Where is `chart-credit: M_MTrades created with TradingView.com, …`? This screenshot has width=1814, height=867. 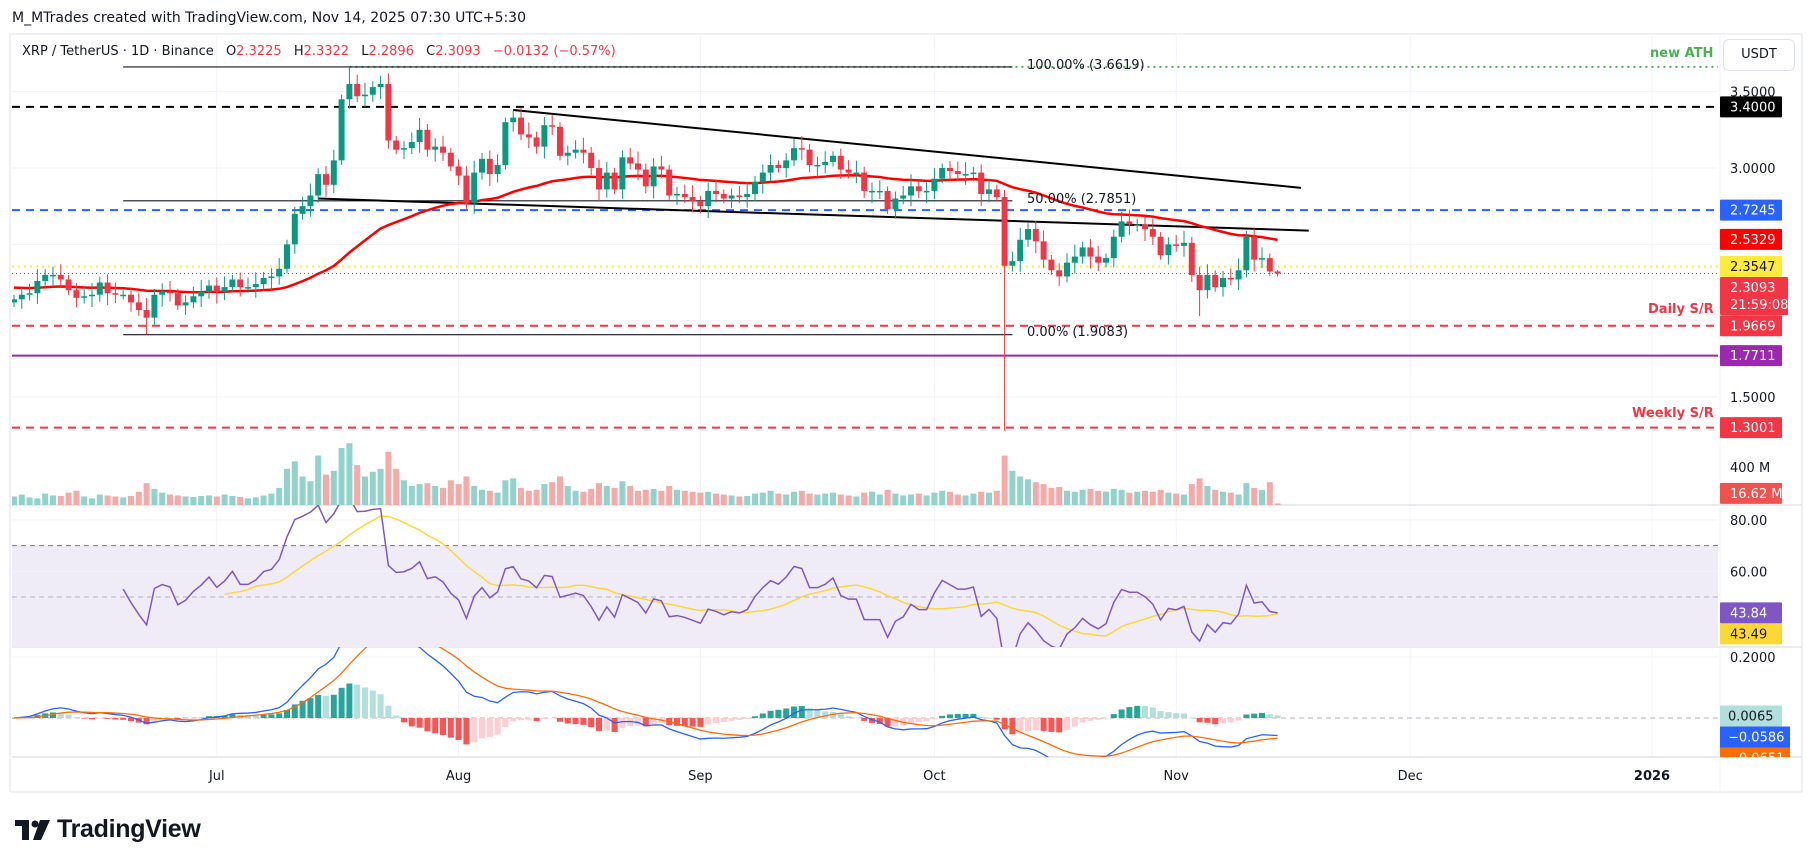 chart-credit: M_MTrades created with TradingView.com, … is located at coordinates (269, 18).